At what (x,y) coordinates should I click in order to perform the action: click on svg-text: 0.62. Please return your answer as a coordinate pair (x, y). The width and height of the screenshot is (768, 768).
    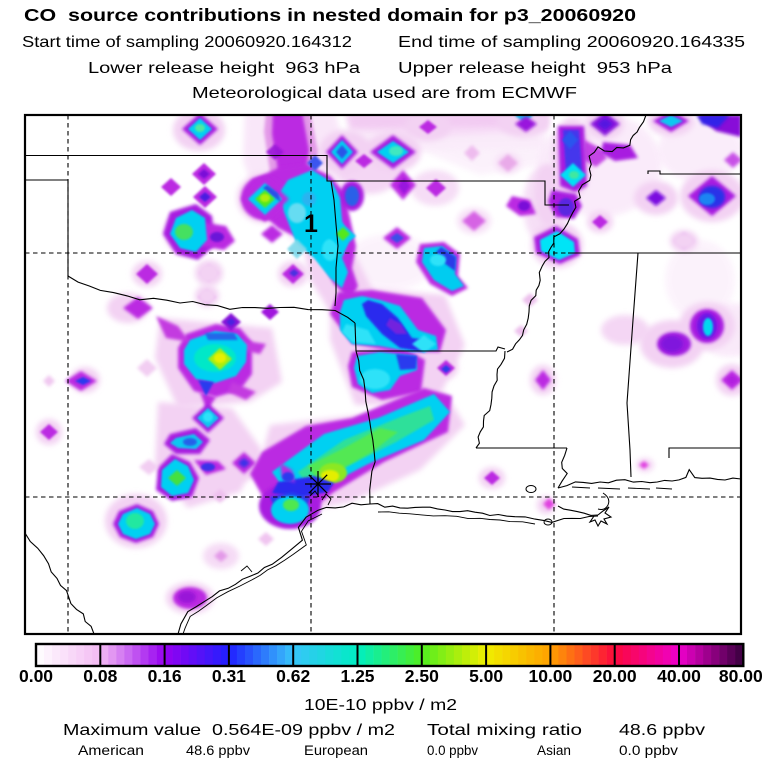
    Looking at the image, I should click on (293, 676).